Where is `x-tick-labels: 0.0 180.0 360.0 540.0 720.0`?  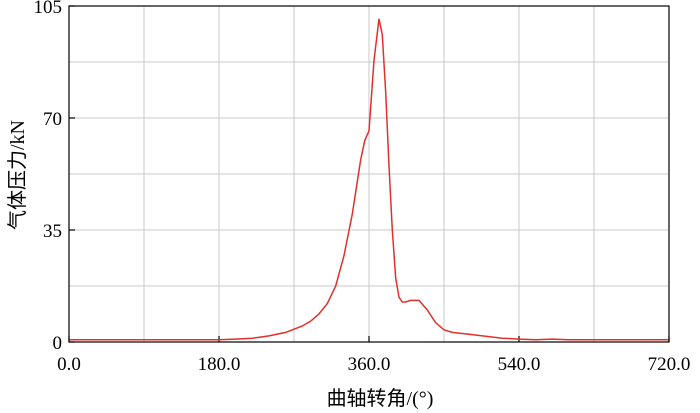 x-tick-labels: 0.0 180.0 360.0 540.0 720.0 is located at coordinates (373, 364).